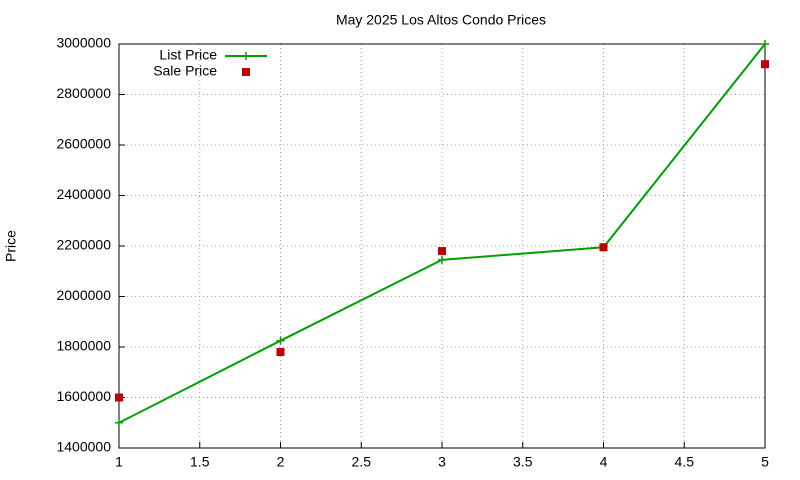 Image resolution: width=800 pixels, height=480 pixels. Describe the element at coordinates (83, 295) in the screenshot. I see `y-tick-label: 2000000` at that location.